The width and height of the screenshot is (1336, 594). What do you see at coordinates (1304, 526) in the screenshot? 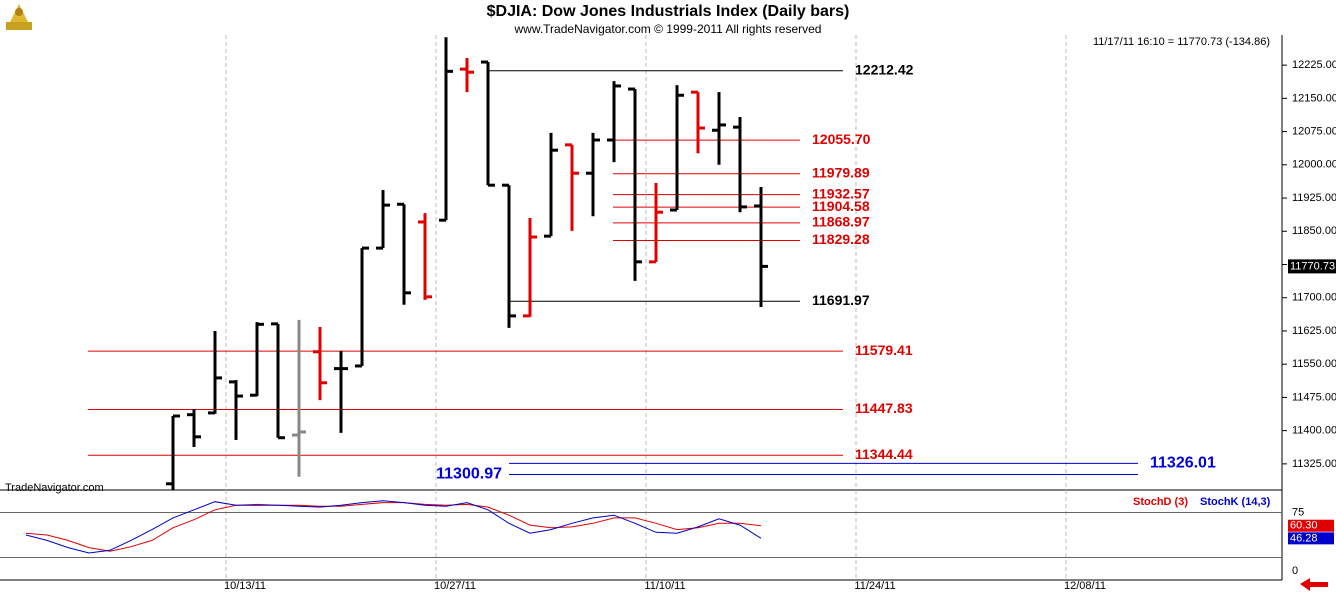
I see `last-value-label: 60.30` at bounding box center [1304, 526].